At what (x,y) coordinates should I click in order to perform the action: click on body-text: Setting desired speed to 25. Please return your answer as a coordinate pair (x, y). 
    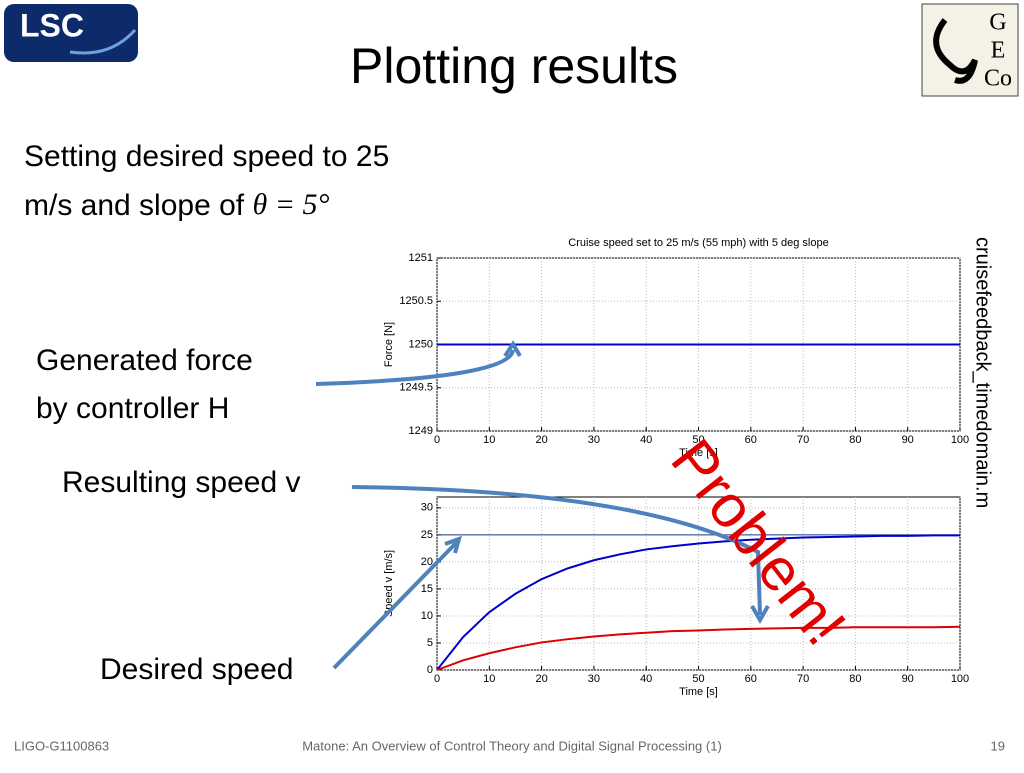
    Looking at the image, I should click on (206, 156).